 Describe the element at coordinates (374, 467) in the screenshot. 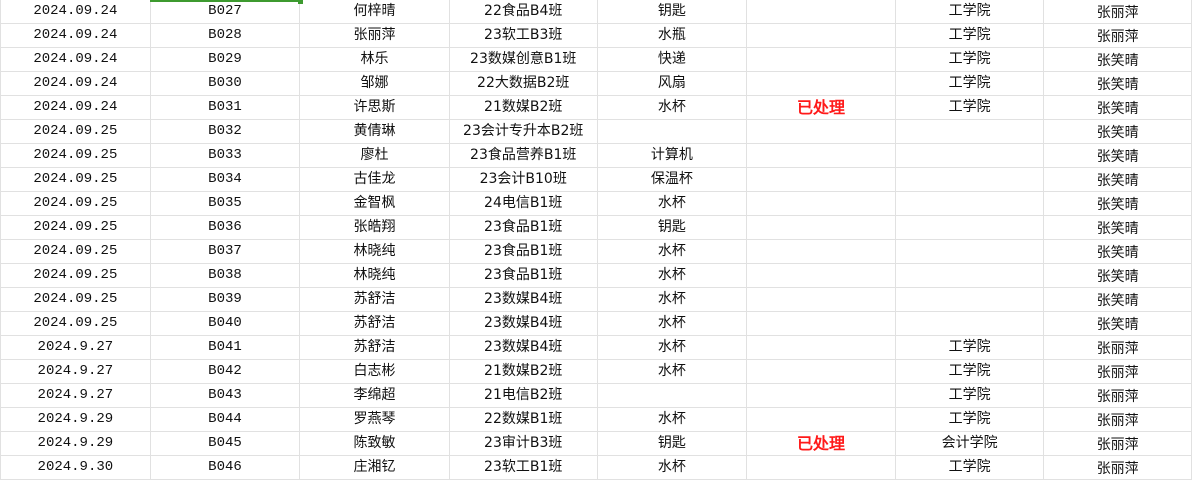

I see `name-cell: 庄湘钇` at that location.